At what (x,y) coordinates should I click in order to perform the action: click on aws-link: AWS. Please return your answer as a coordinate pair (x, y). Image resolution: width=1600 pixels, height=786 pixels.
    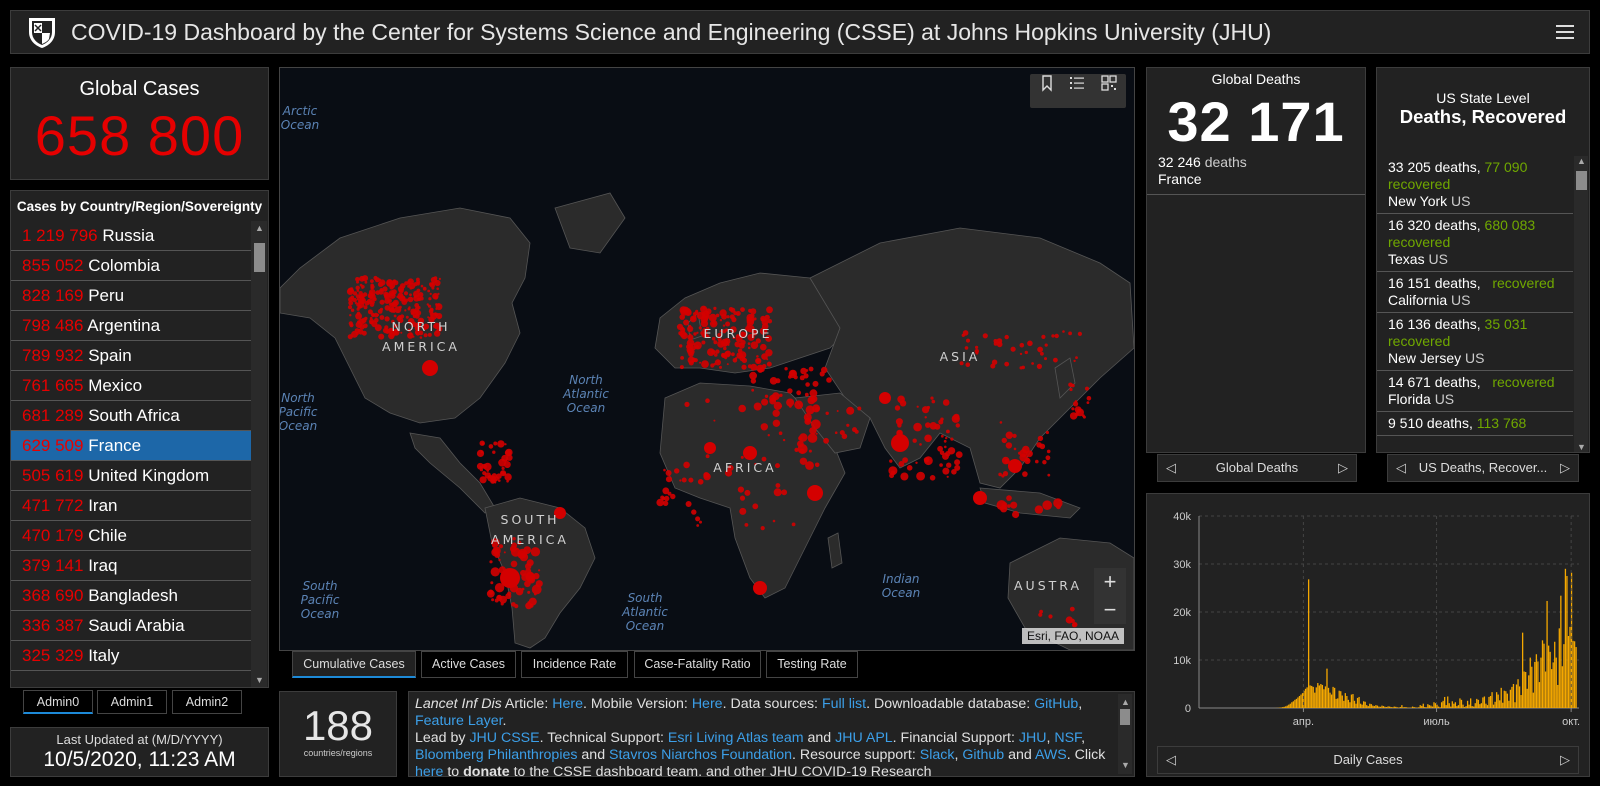
    Looking at the image, I should click on (1050, 755).